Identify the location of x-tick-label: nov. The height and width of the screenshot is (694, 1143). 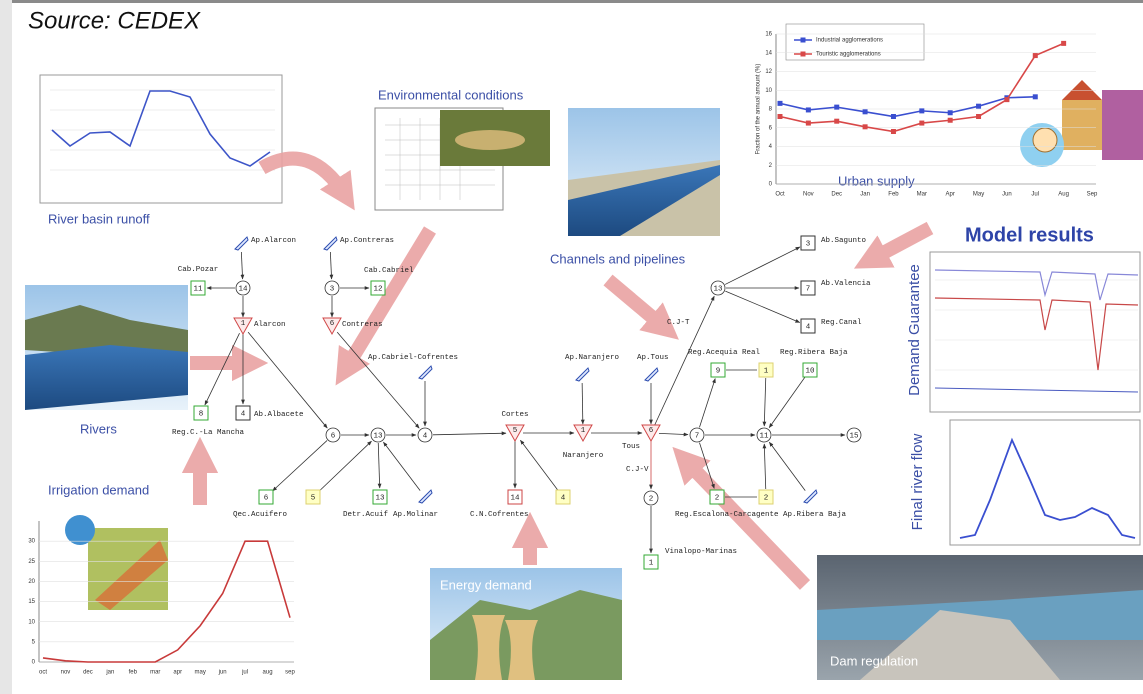
(66, 673).